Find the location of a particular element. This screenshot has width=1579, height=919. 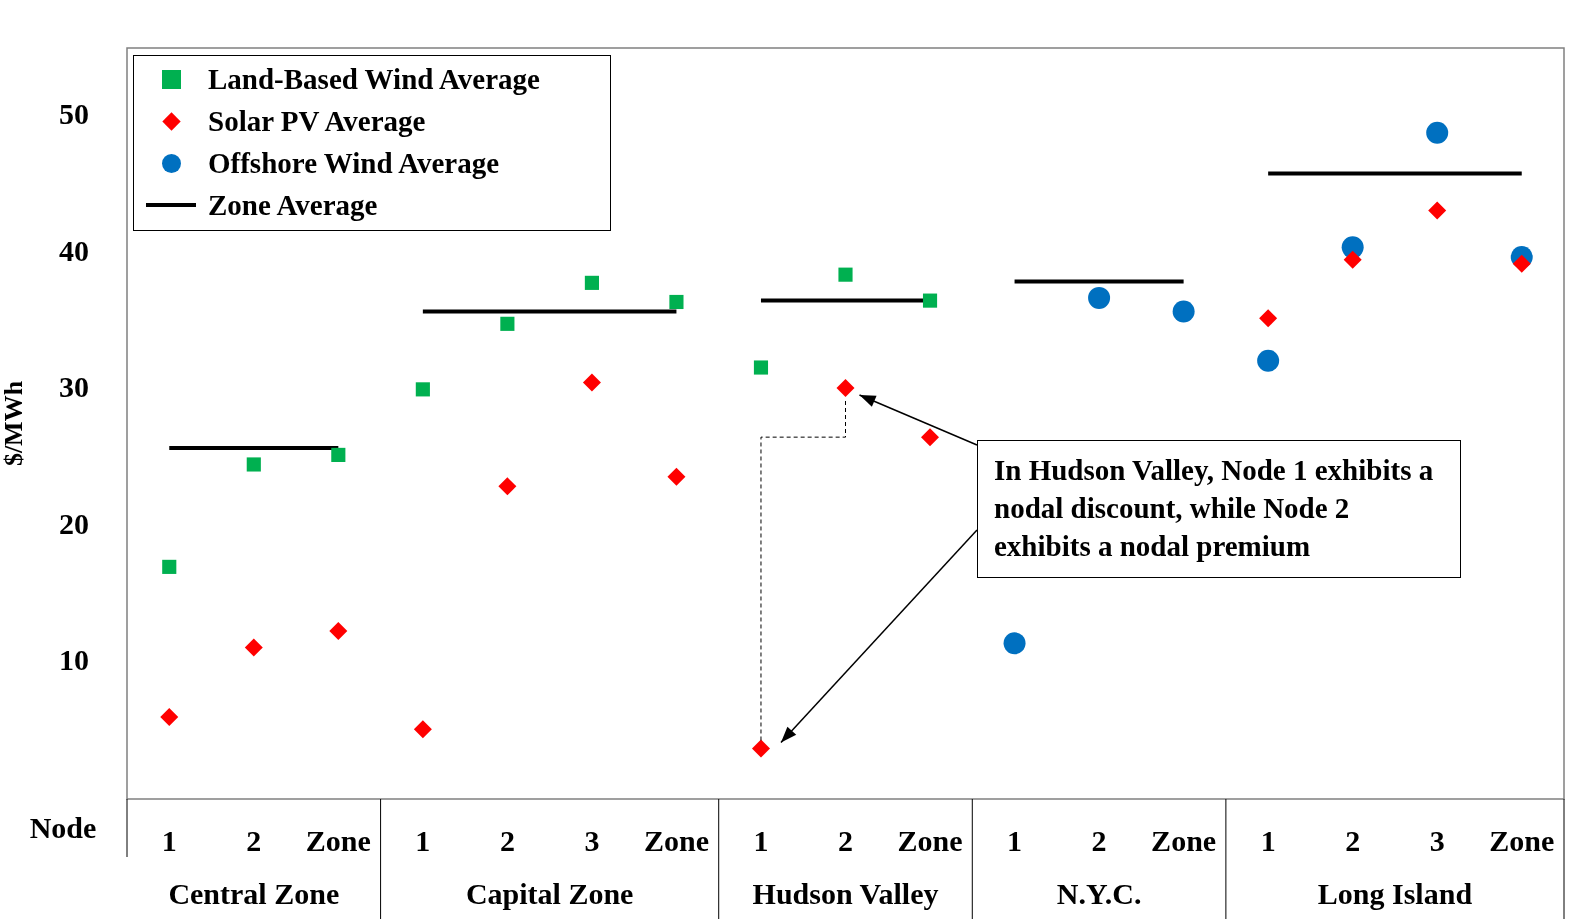

legend-label: Zone Average is located at coordinates (293, 205).